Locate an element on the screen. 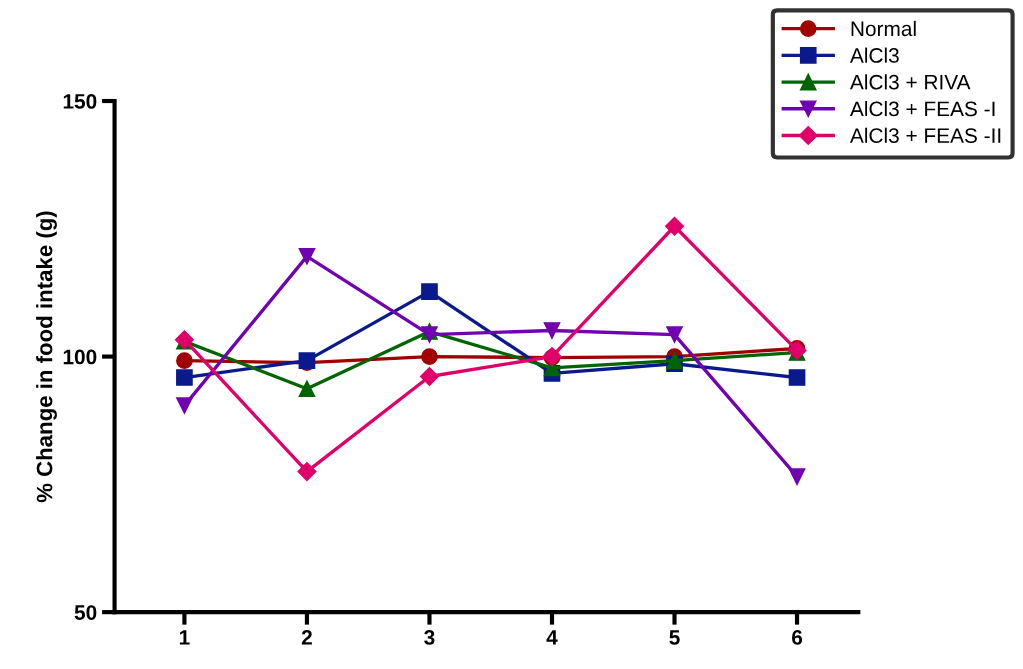 This screenshot has width=1023, height=669. y-tick-label: 100 is located at coordinates (80, 357).